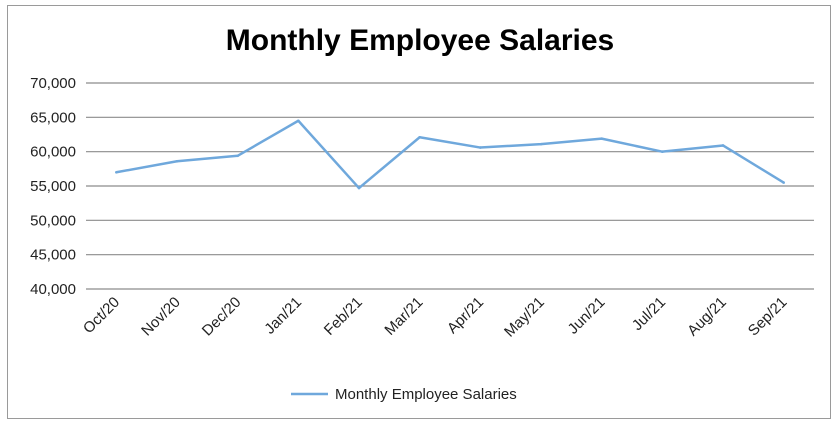 This screenshot has width=839, height=428. I want to click on series-layer, so click(450, 154).